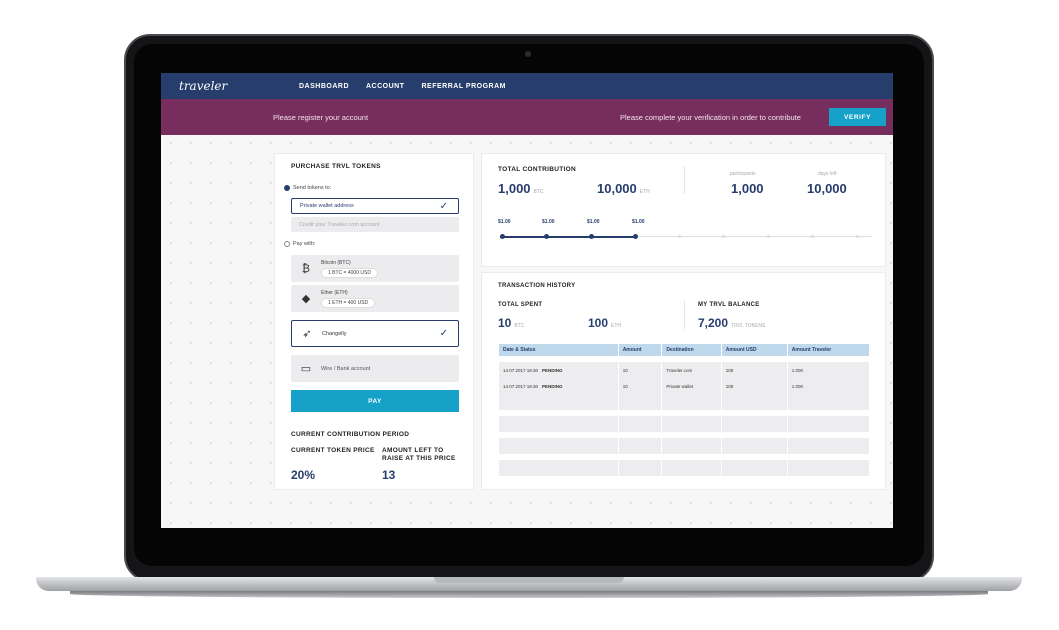 The height and width of the screenshot is (630, 1059). What do you see at coordinates (389, 475) in the screenshot?
I see `amount-left-value: 13` at bounding box center [389, 475].